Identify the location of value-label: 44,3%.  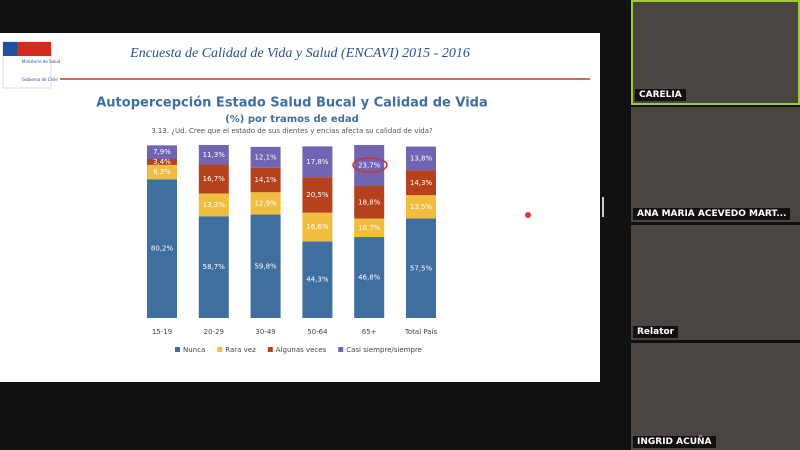
(317, 280).